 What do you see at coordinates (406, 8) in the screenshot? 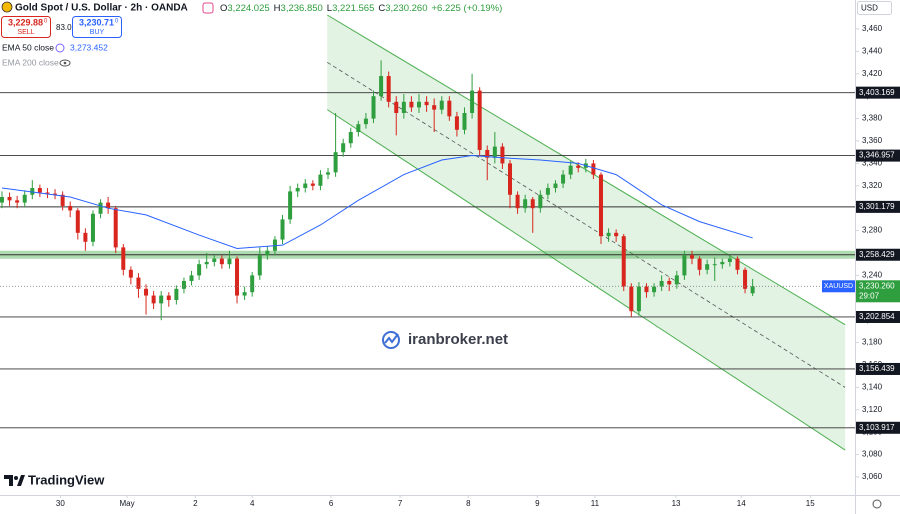
I see `ohlc-value: 3,230.260` at bounding box center [406, 8].